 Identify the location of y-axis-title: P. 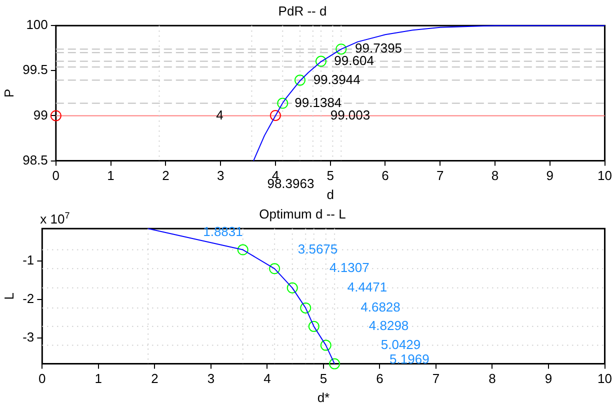
(8, 93).